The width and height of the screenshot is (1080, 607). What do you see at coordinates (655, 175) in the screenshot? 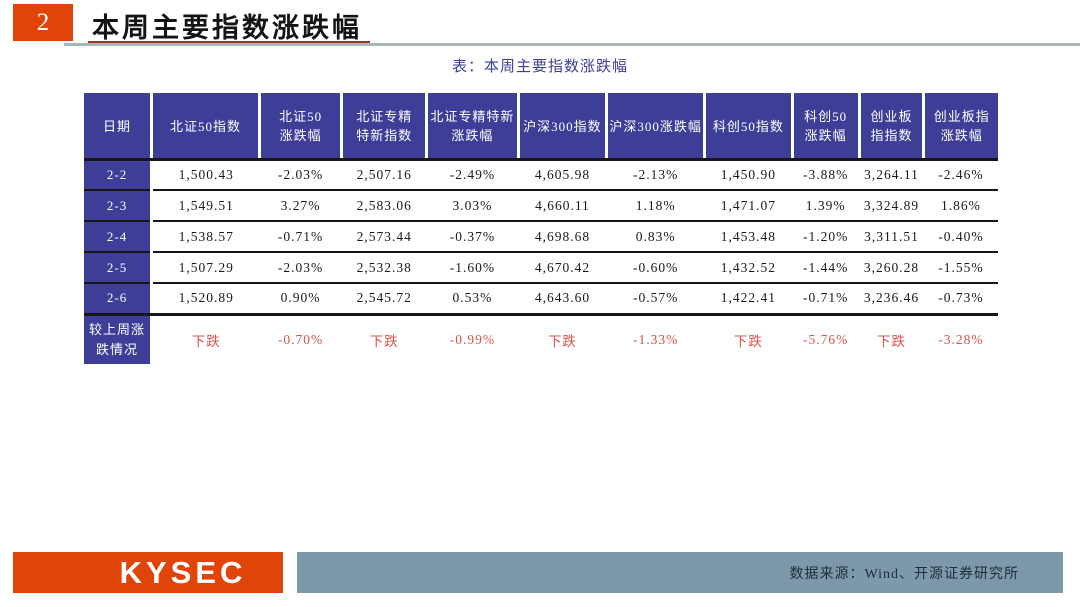
I see `table-cell: -2.13%` at bounding box center [655, 175].